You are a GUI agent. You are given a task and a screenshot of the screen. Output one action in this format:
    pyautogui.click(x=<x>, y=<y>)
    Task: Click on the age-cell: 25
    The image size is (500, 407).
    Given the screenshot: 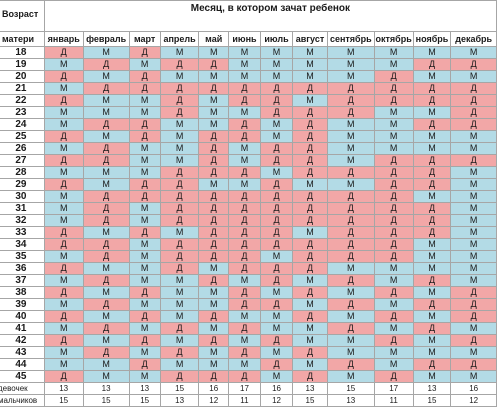 What is the action you would take?
    pyautogui.click(x=22, y=136)
    